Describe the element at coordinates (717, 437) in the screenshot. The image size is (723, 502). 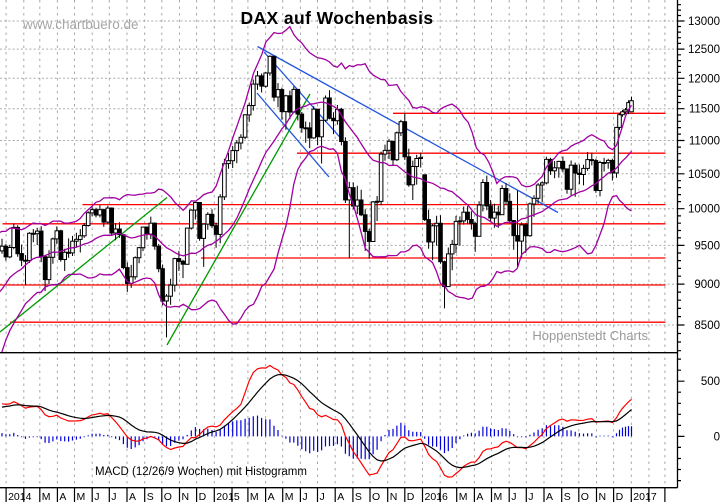
I see `svg-text: 0` at that location.